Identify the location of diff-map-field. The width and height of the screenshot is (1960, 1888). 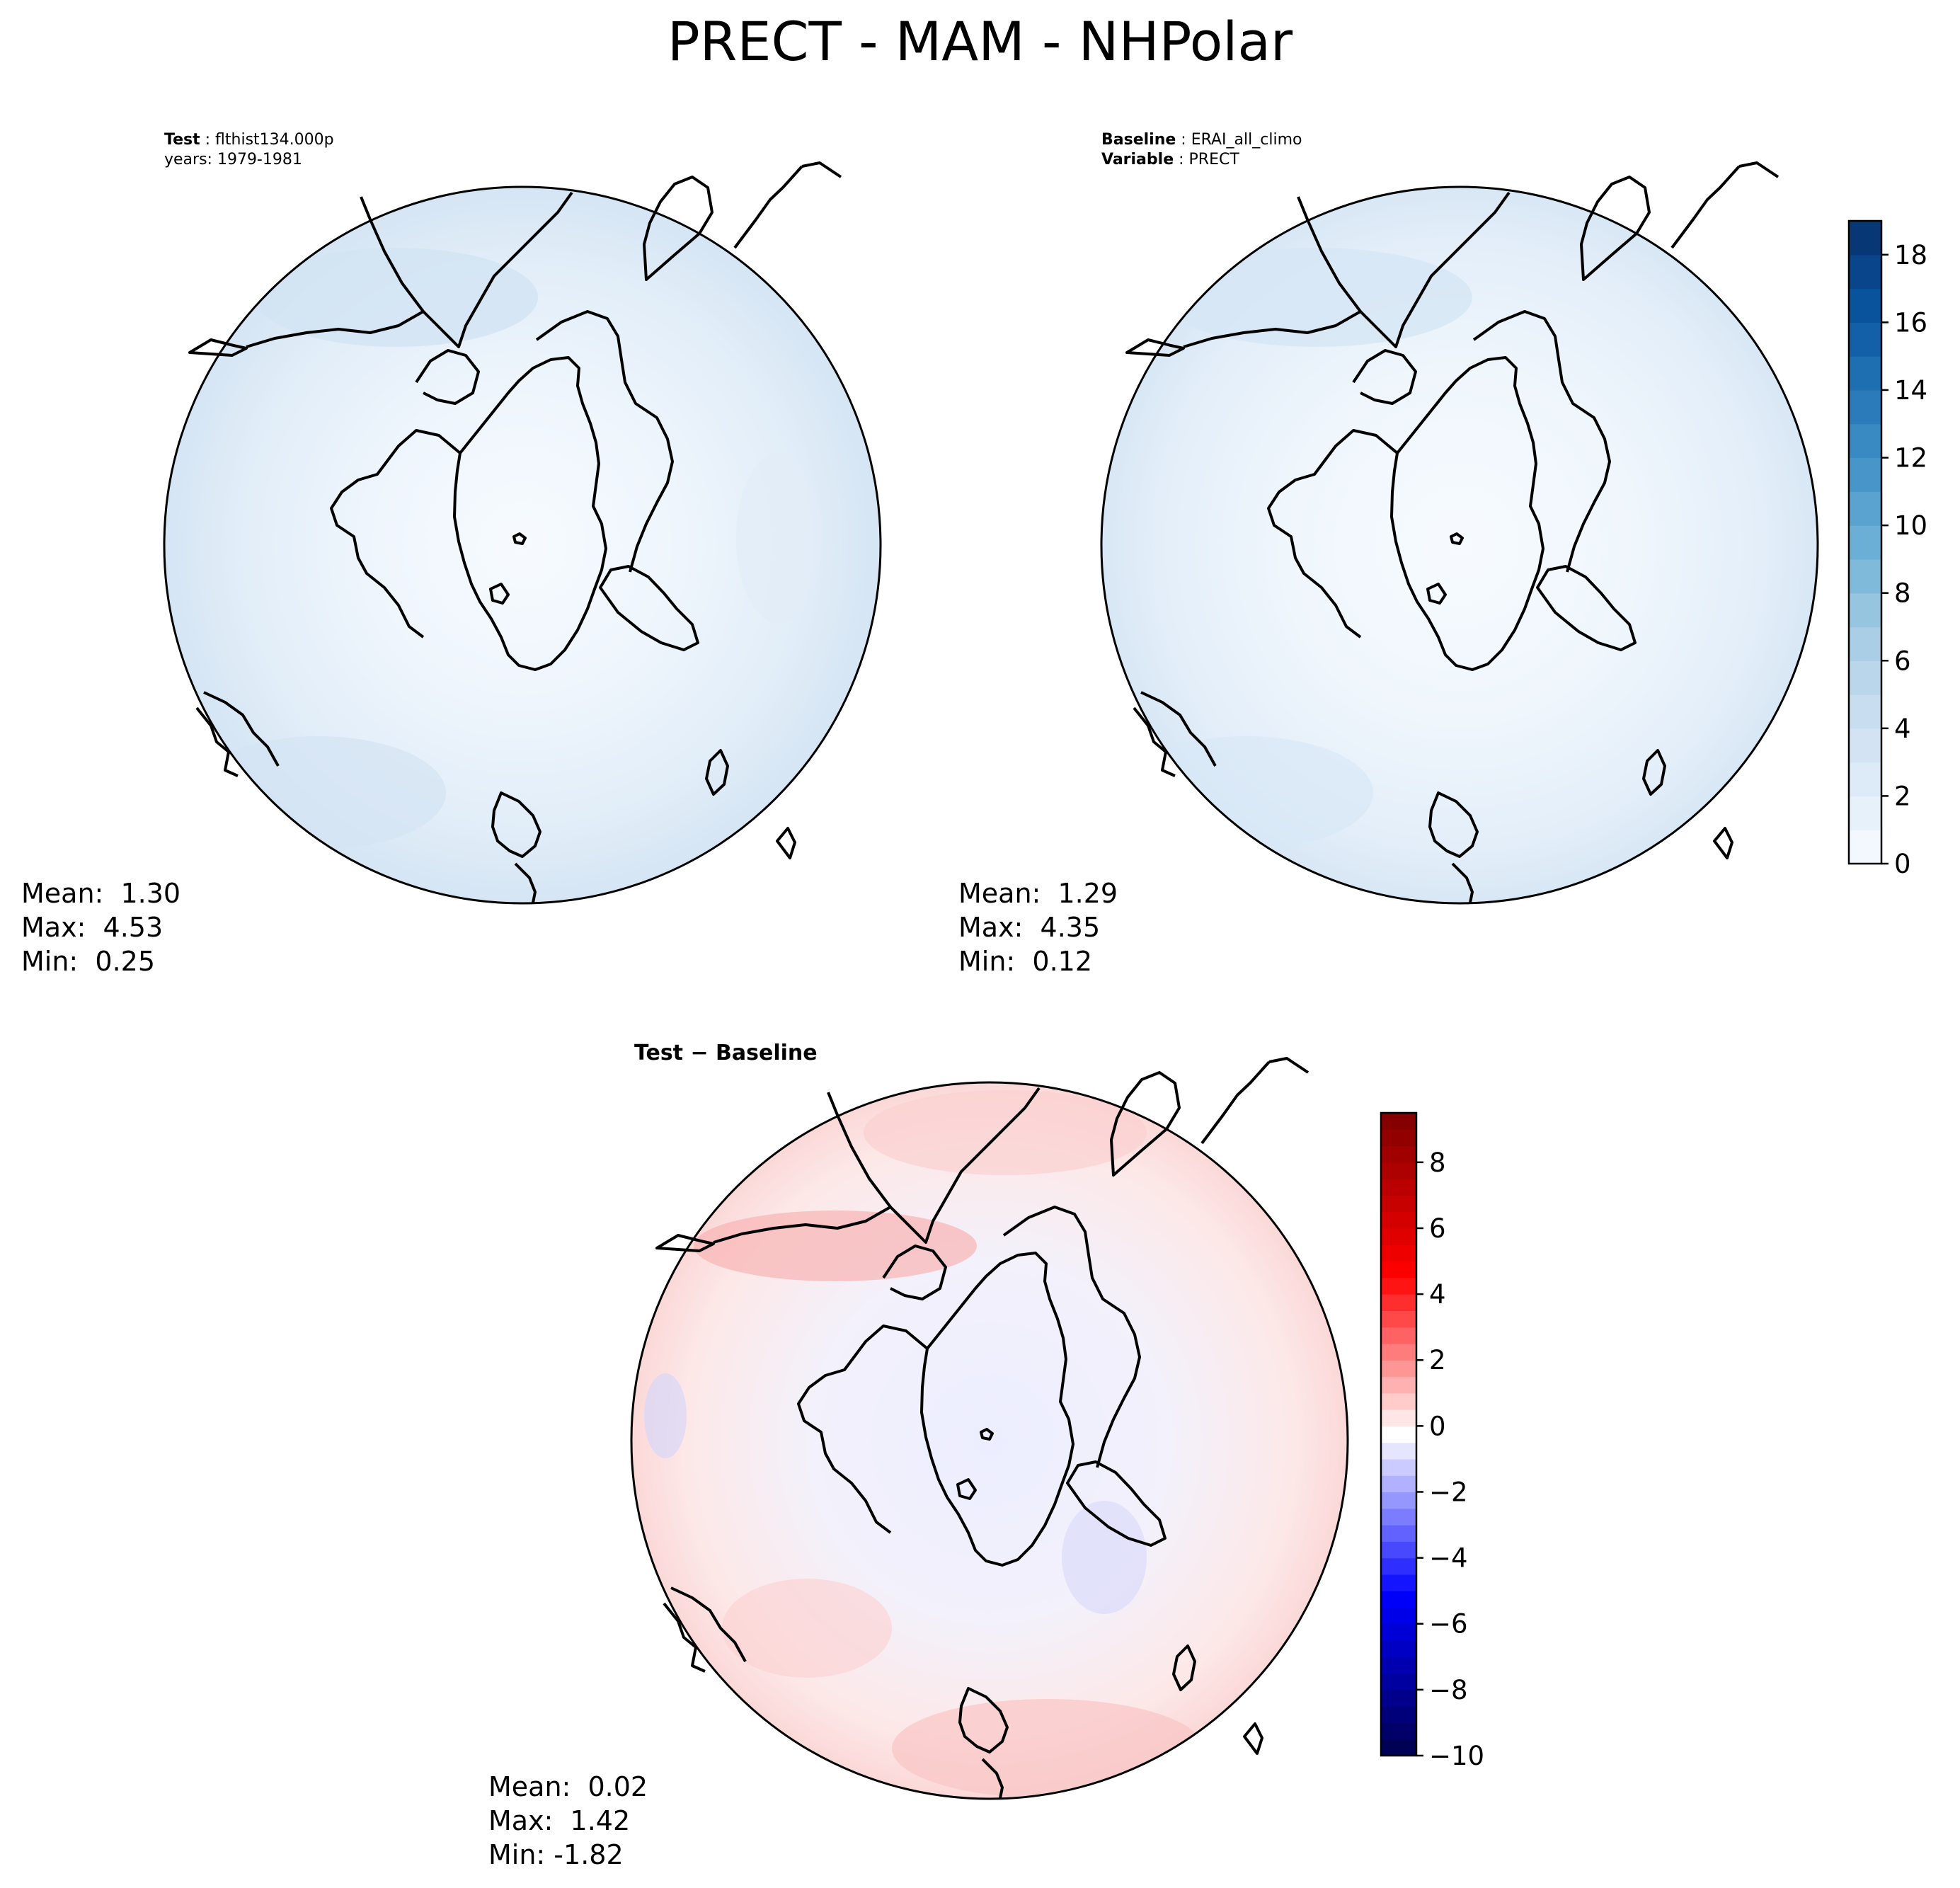
(989, 1441).